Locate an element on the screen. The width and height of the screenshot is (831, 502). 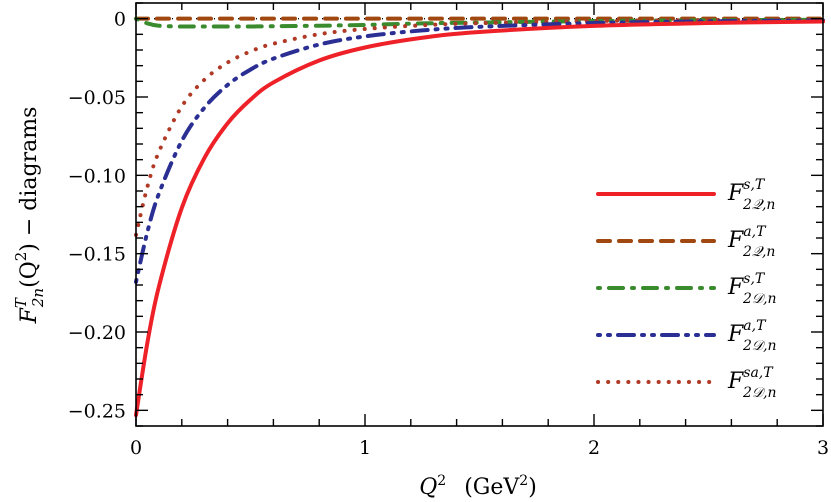
legend-item: Fs,T 2𝒟,n is located at coordinates (686, 289).